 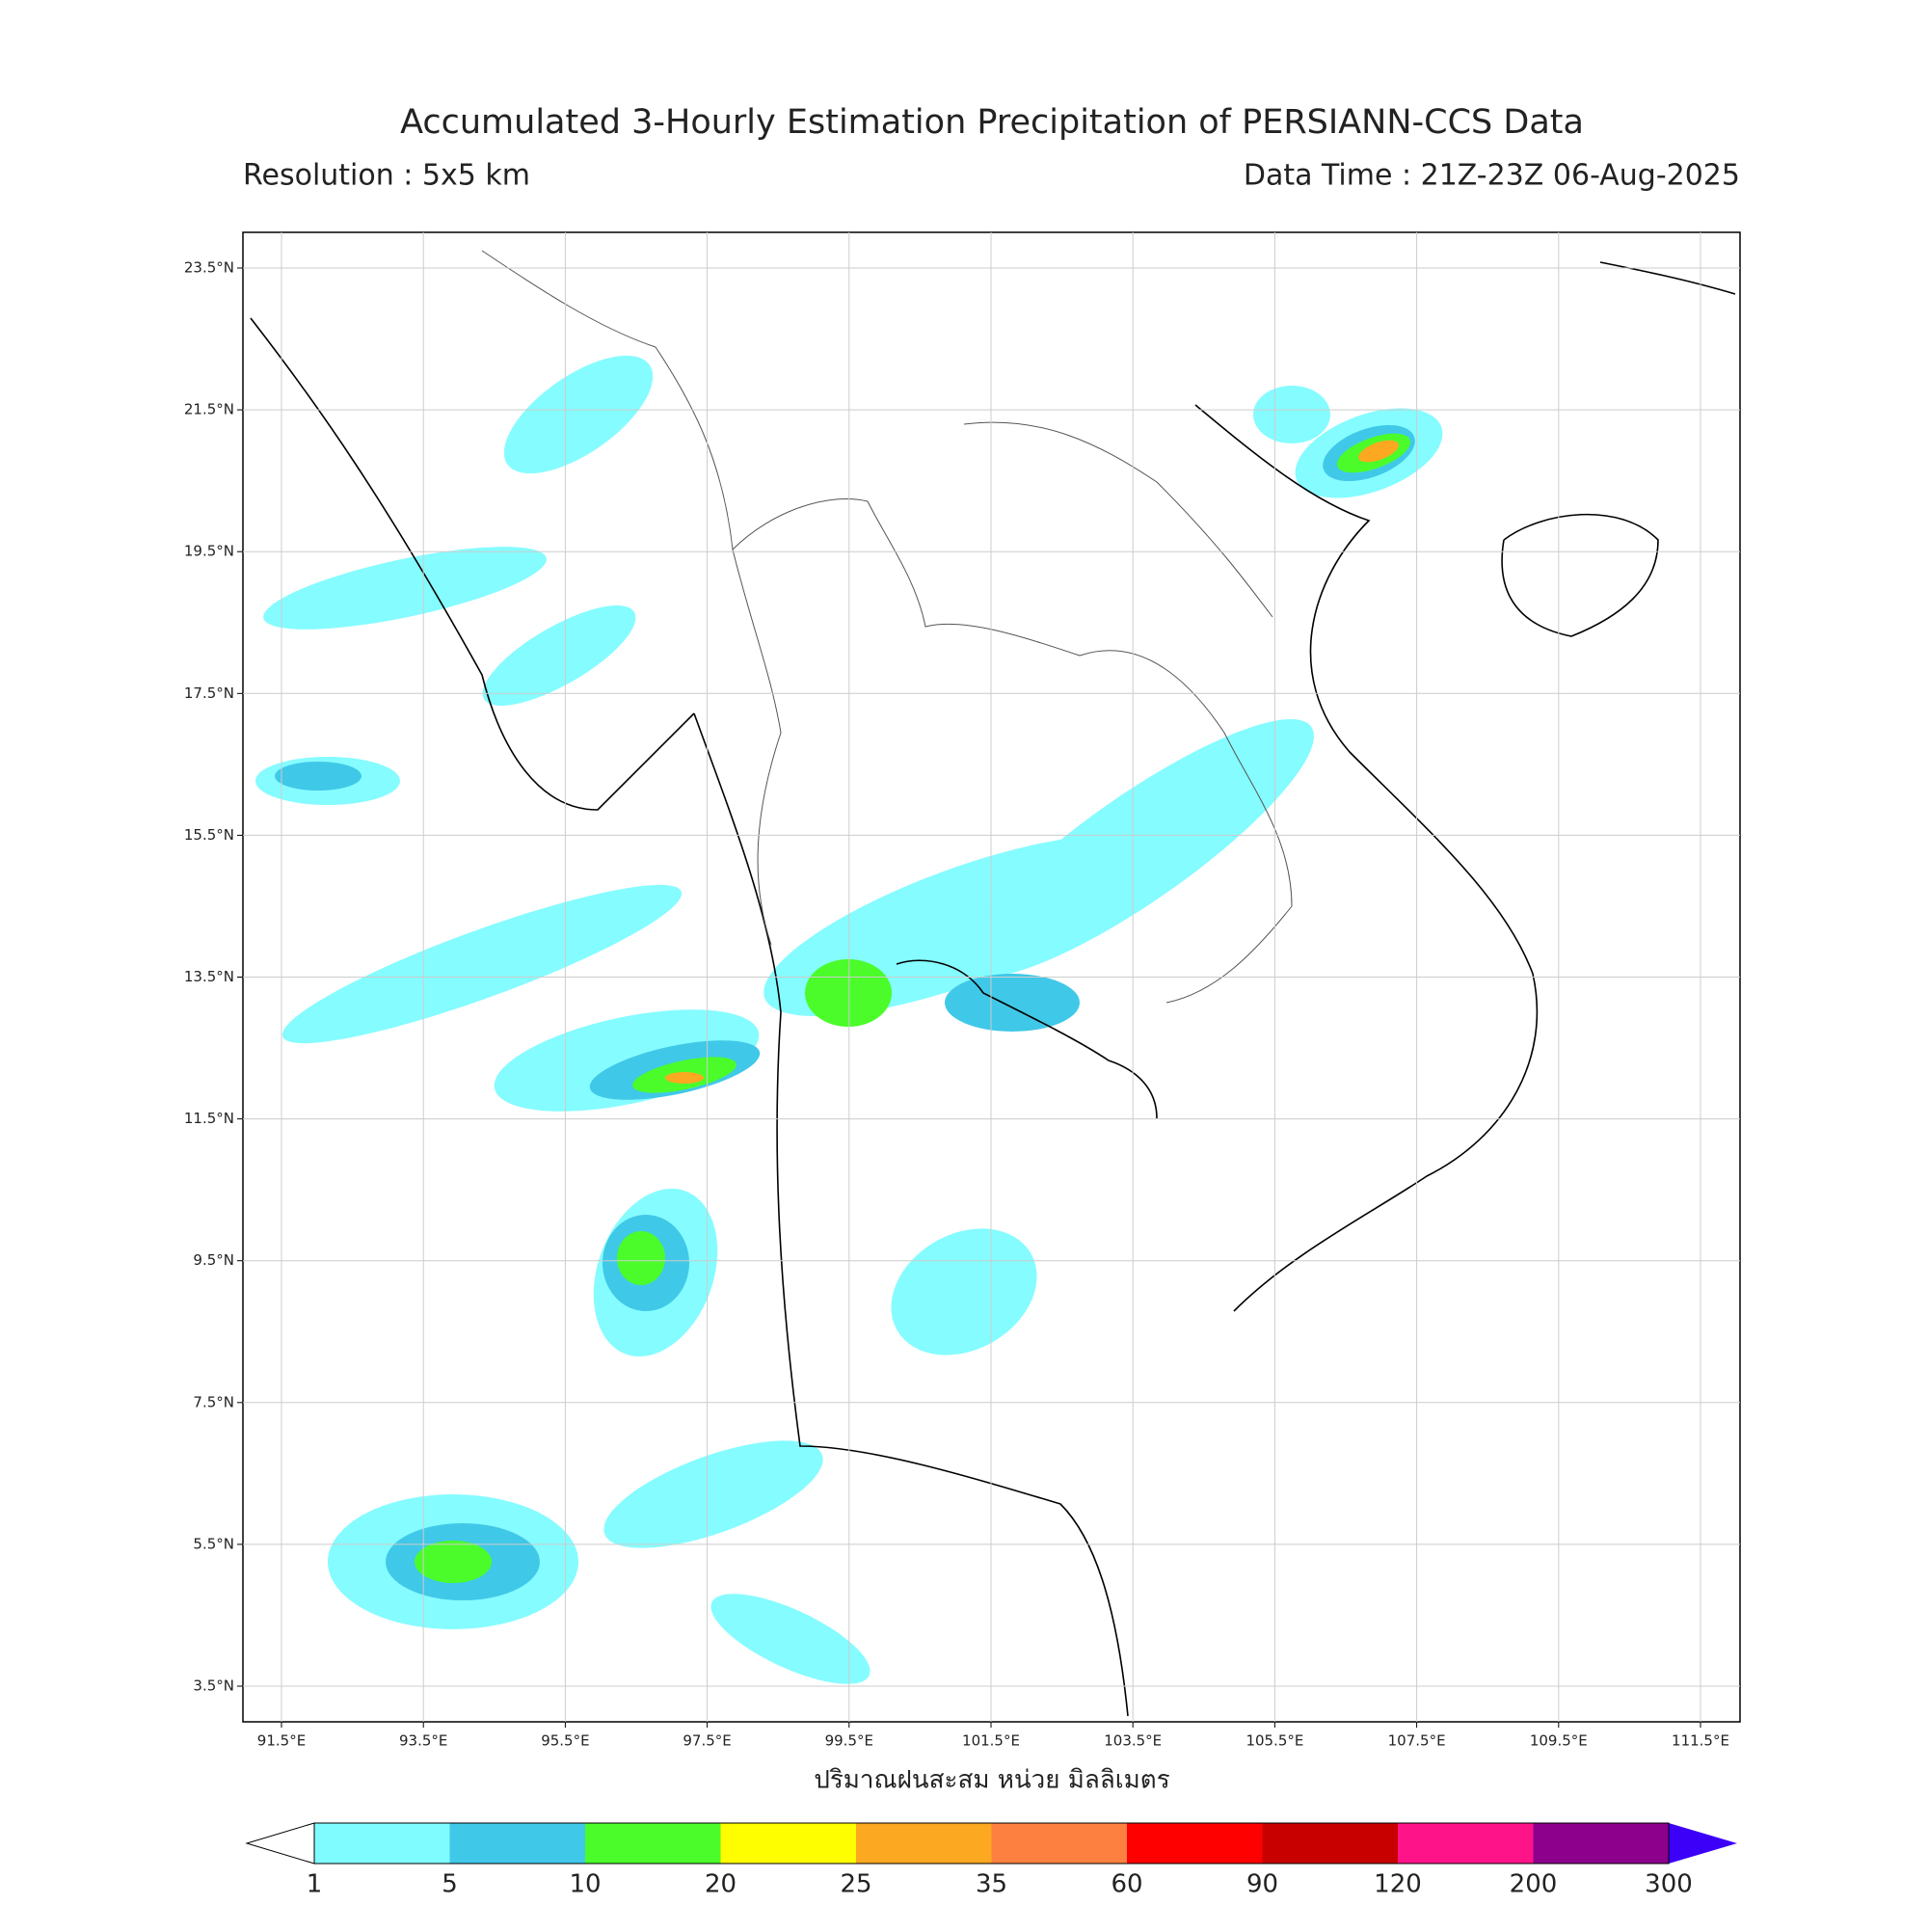 I want to click on x-tick-label: 99.5°E, so click(x=849, y=1741).